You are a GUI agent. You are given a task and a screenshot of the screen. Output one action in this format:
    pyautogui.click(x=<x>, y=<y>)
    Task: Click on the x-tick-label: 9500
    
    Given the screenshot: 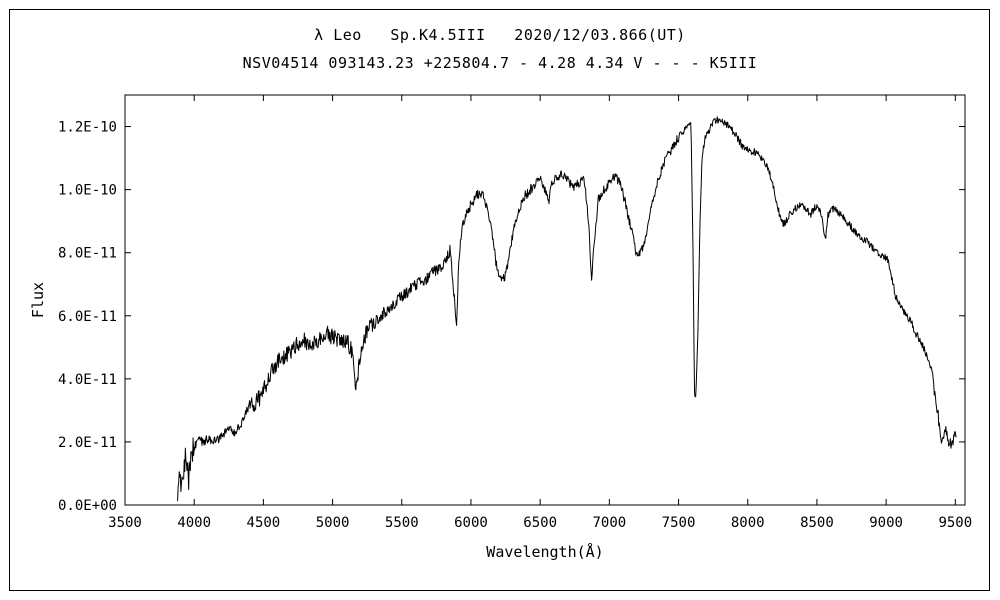 What is the action you would take?
    pyautogui.click(x=955, y=523)
    